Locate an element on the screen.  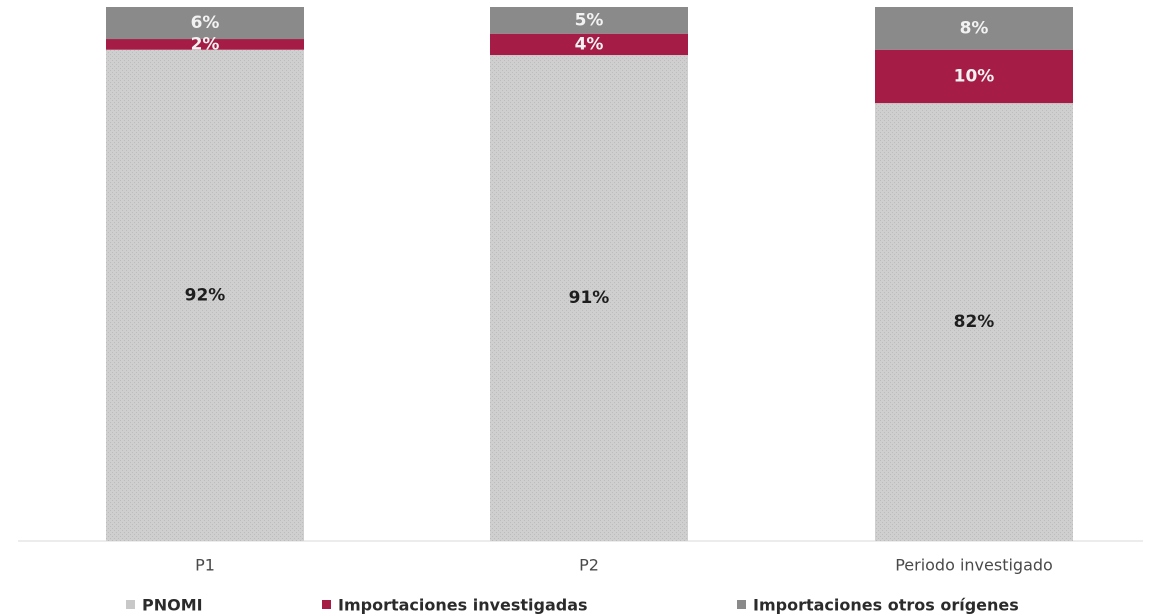
legend-label-importaciones-otros-or-genes: Importaciones otros orígenes is located at coordinates (886, 605).